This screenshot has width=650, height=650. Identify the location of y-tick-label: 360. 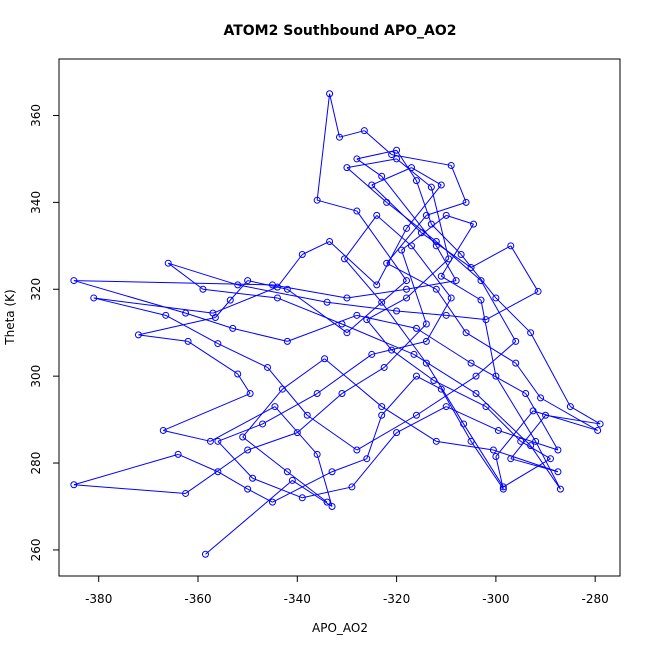
(36, 115).